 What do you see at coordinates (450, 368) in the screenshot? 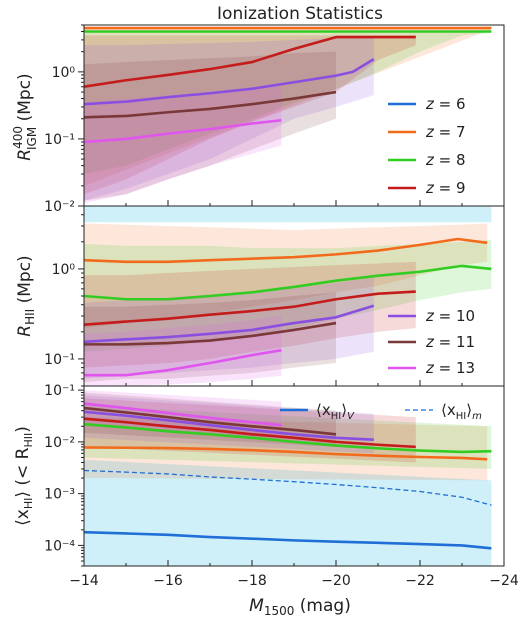
I see `legend-label: z = 13` at bounding box center [450, 368].